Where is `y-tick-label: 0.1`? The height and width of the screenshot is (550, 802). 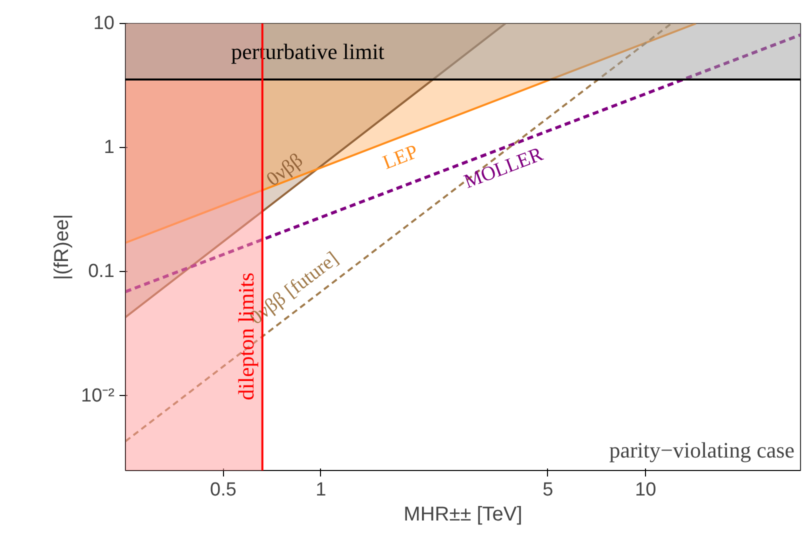
y-tick-label: 0.1 is located at coordinates (101, 271).